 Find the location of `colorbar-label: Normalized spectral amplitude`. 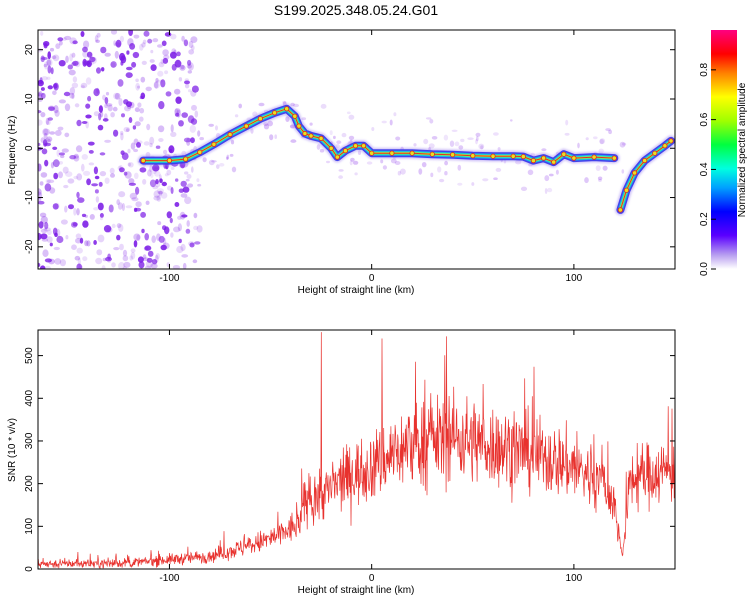

colorbar-label: Normalized spectral amplitude is located at coordinates (742, 149).